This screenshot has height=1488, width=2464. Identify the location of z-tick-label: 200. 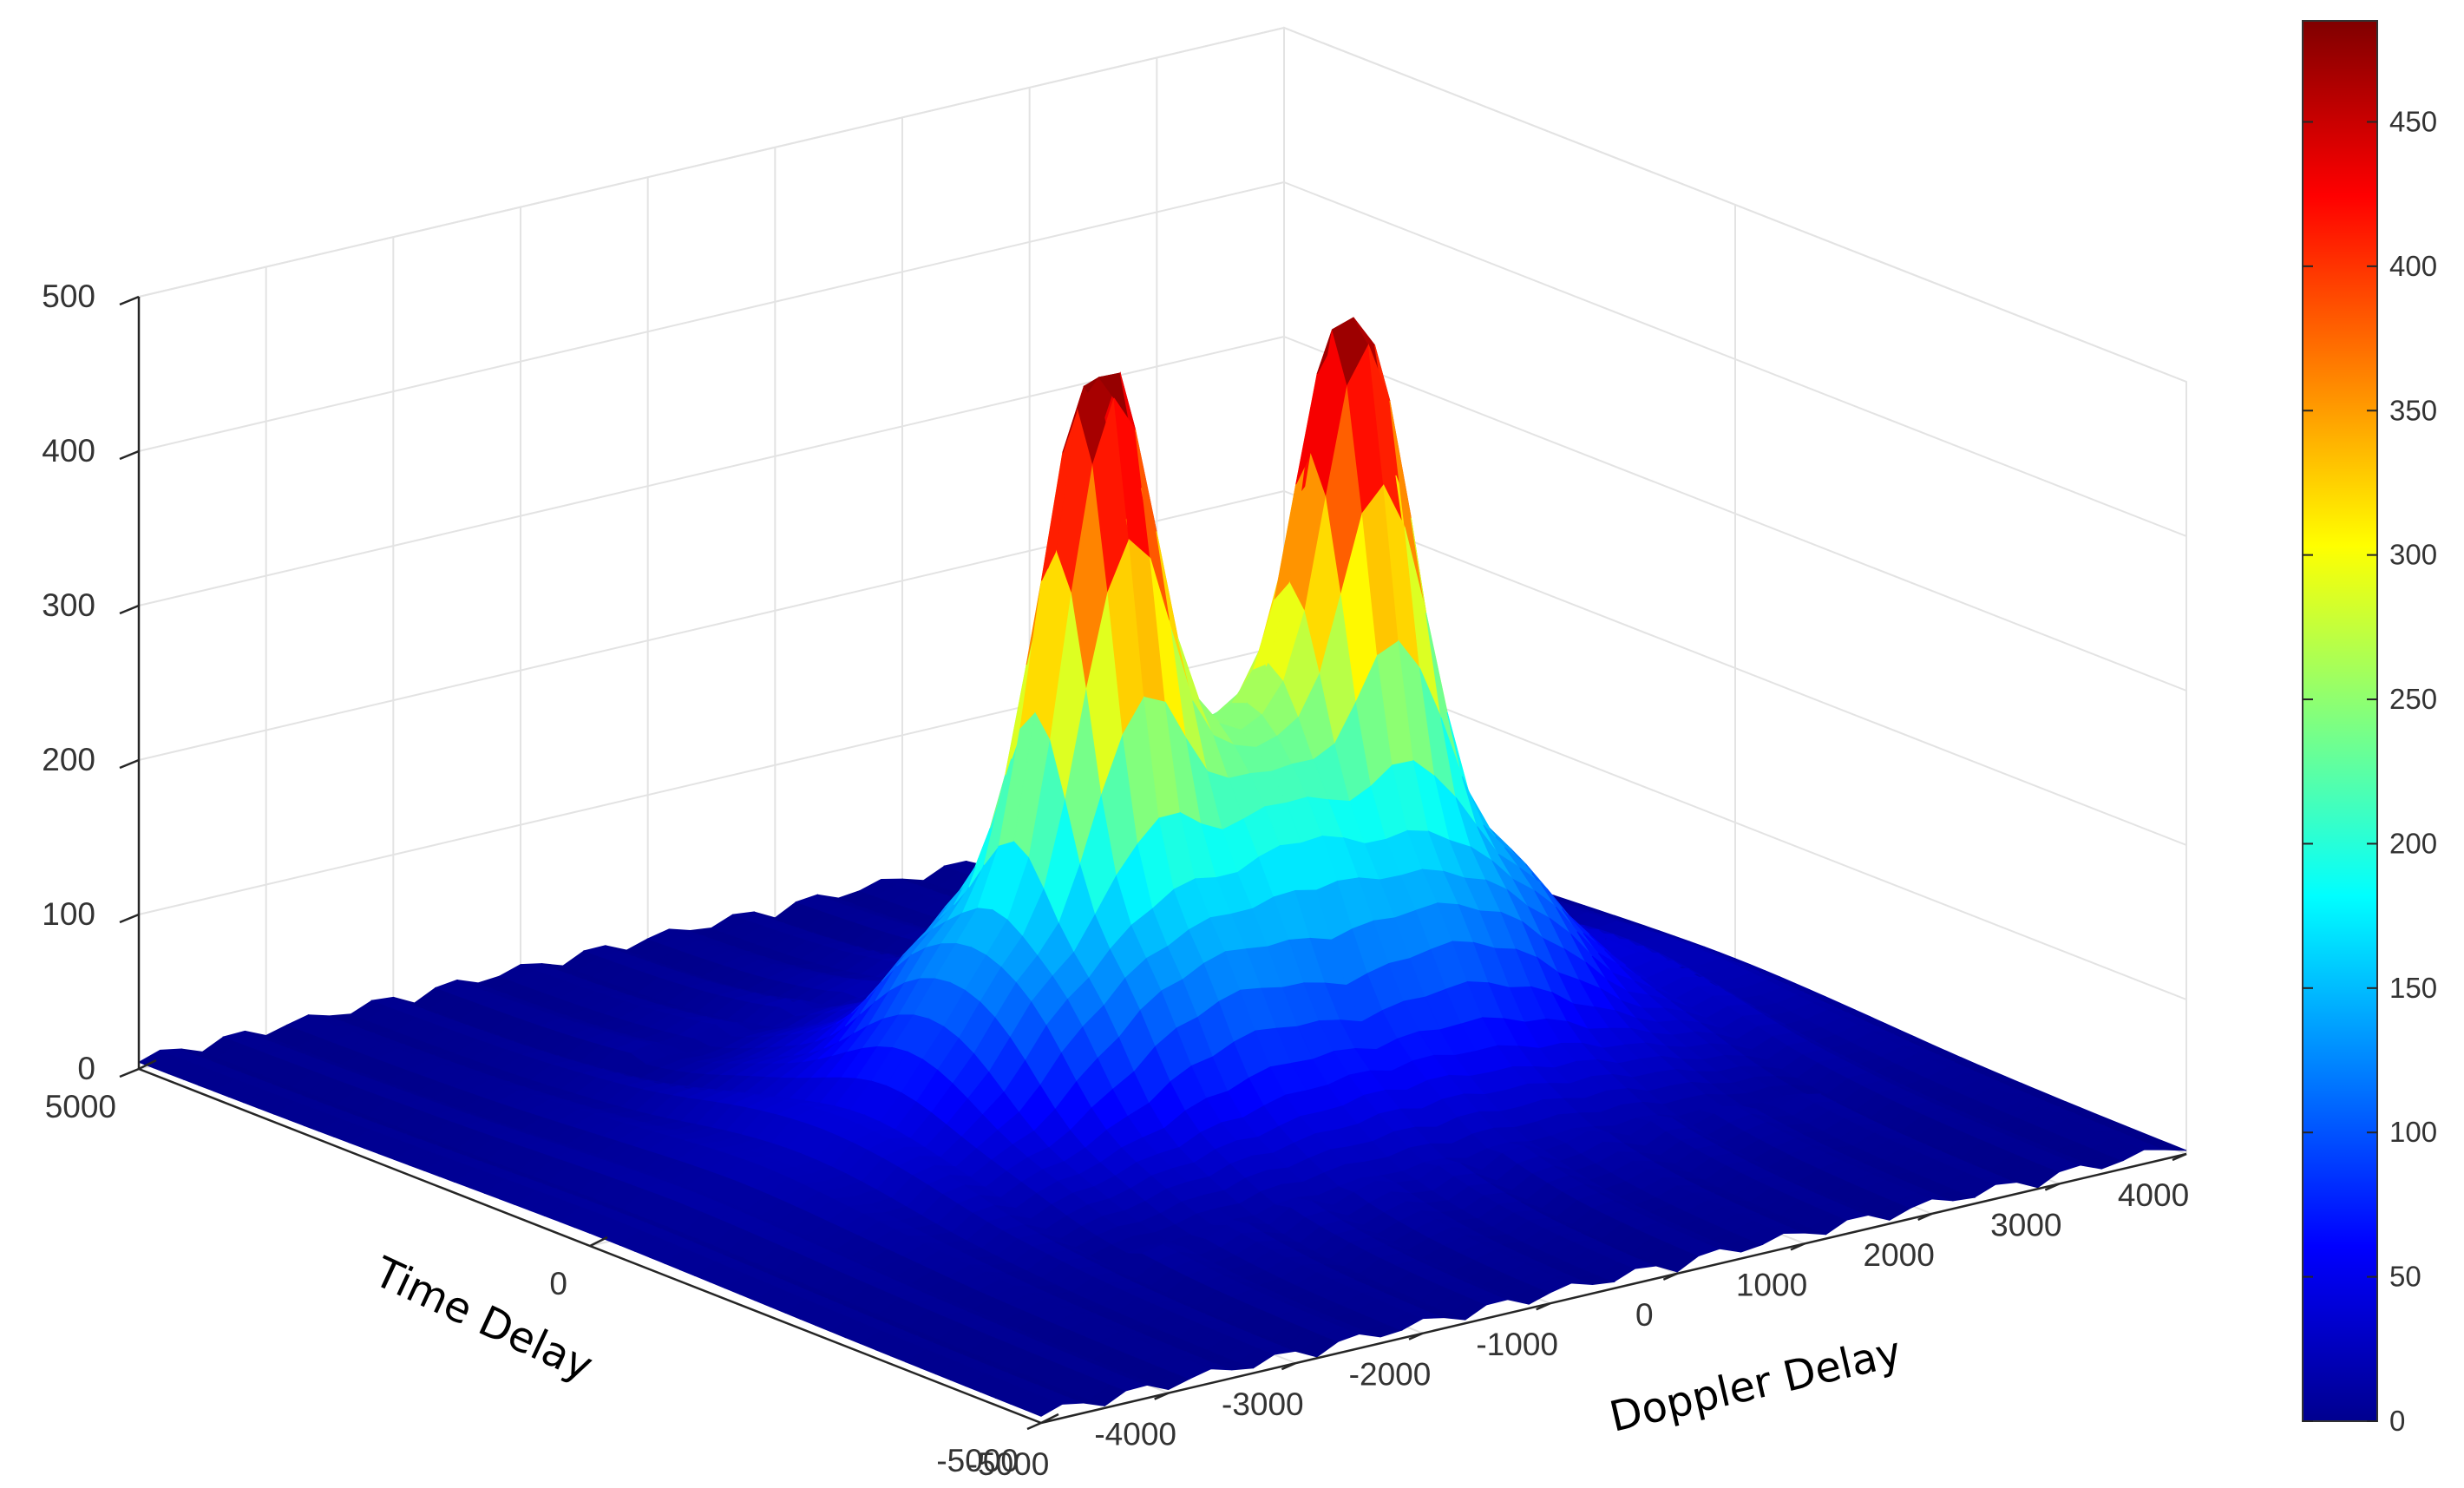
(68, 759).